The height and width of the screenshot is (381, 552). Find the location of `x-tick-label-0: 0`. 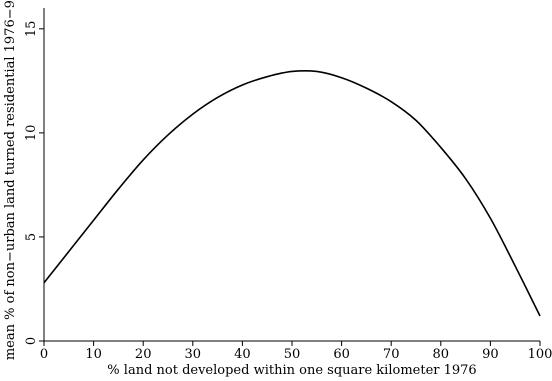

x-tick-label-0: 0 is located at coordinates (44, 354).